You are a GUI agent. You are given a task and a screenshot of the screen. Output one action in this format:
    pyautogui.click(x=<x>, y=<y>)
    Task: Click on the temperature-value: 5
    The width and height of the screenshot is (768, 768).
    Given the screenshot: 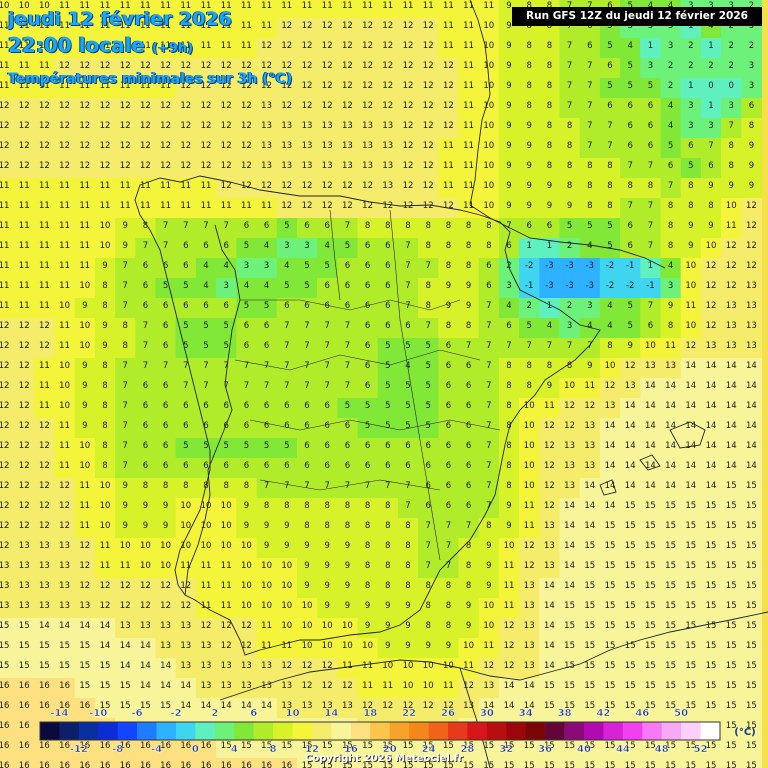 What is the action you would take?
    pyautogui.click(x=205, y=326)
    